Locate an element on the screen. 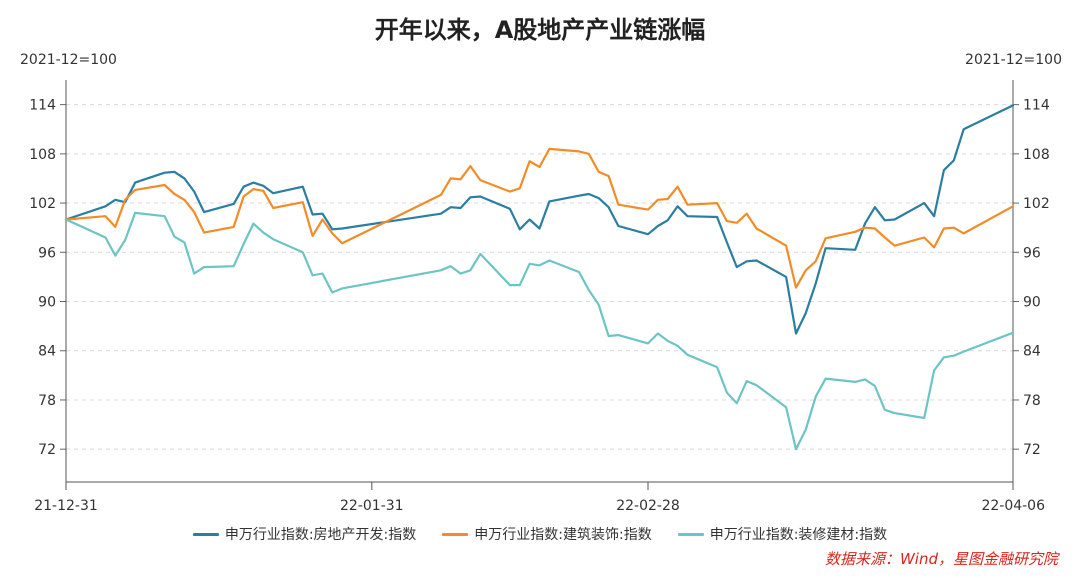 This screenshot has height=578, width=1080. y-tick-label-left: 78 is located at coordinates (47, 401).